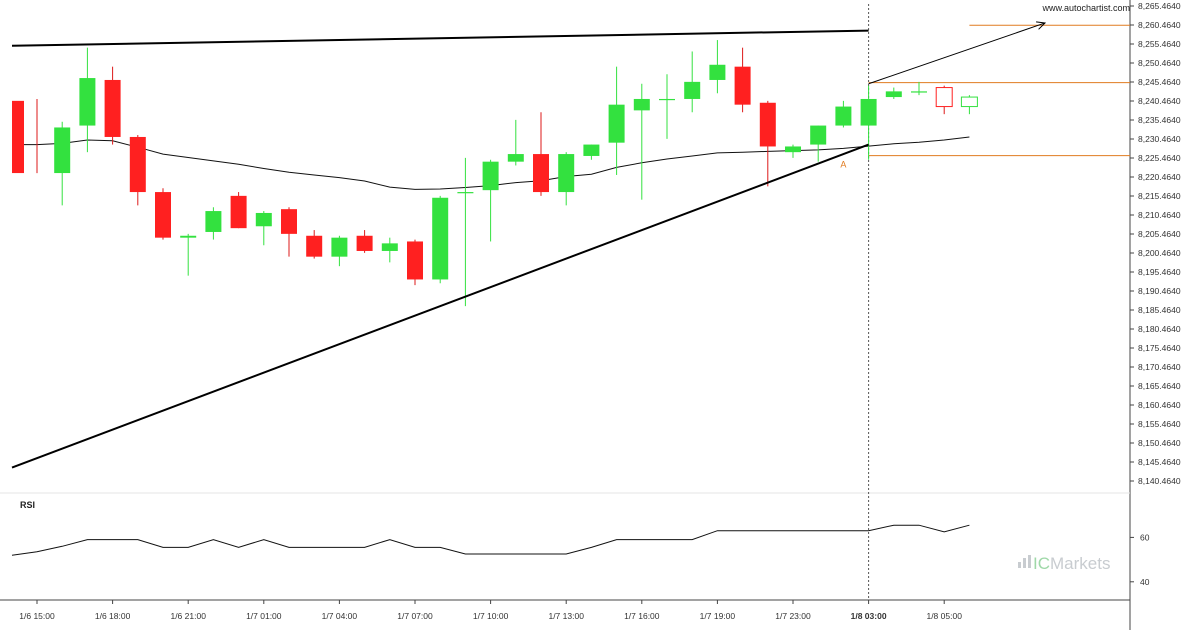 Image resolution: width=1200 pixels, height=630 pixels. I want to click on price-tick-label: 8,160.4640, so click(1159, 405).